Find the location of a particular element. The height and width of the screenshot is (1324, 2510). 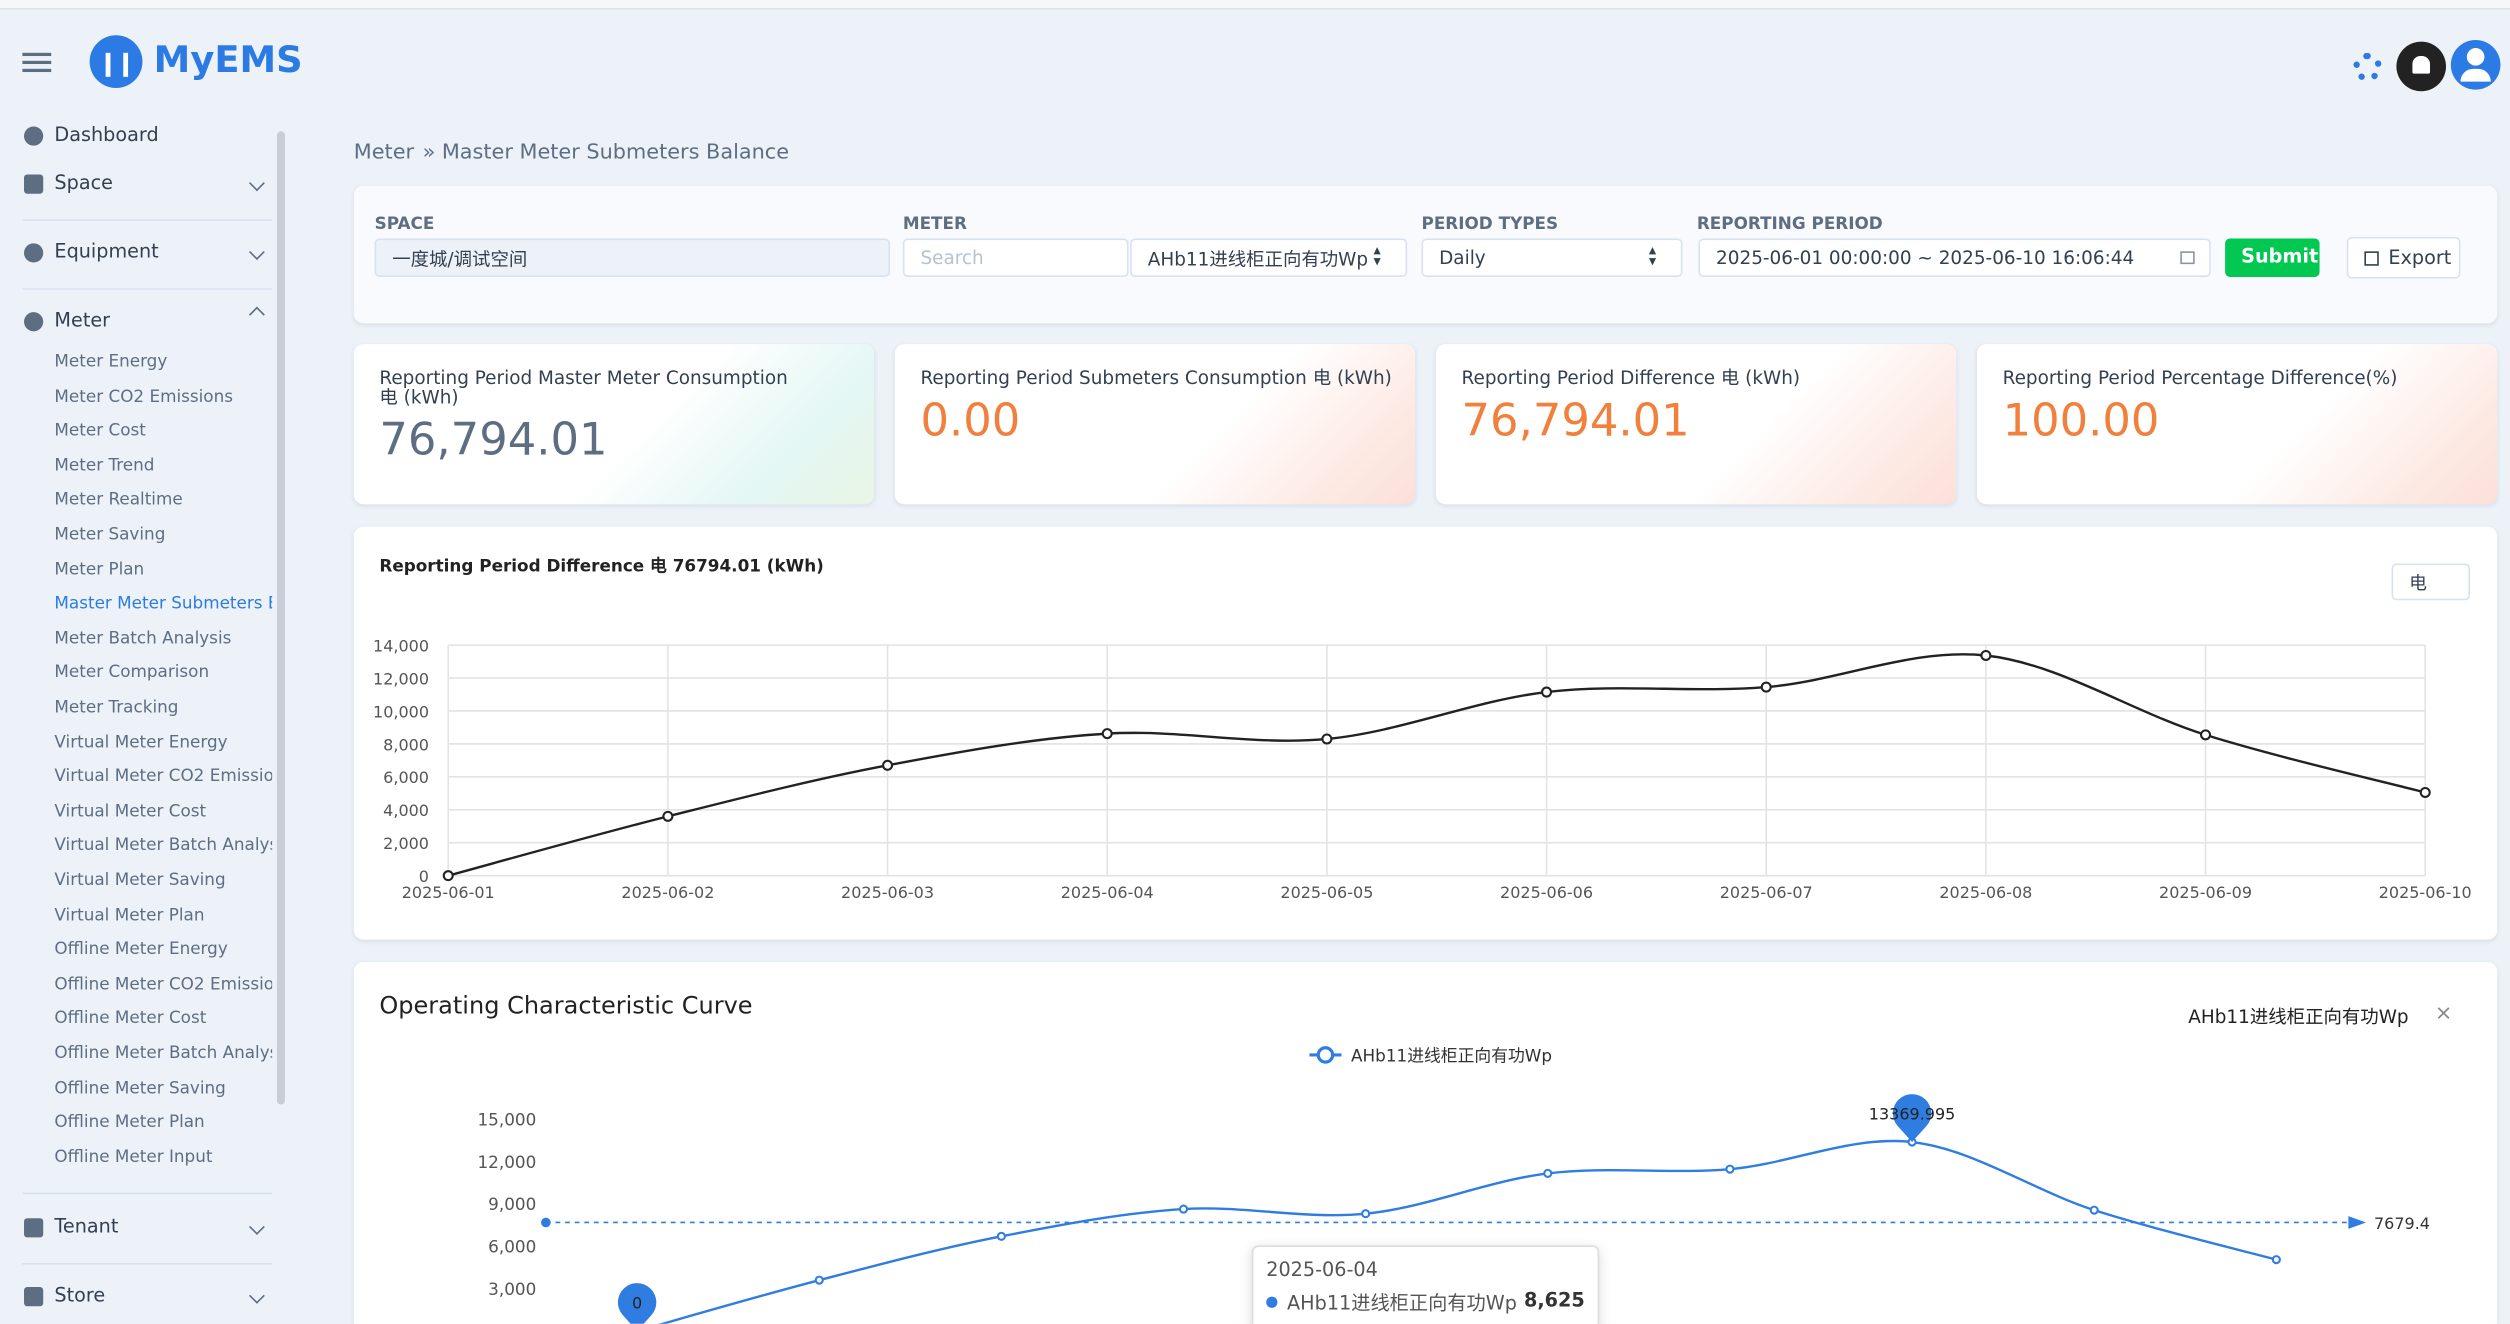

tooltip-dot is located at coordinates (1271, 1302).